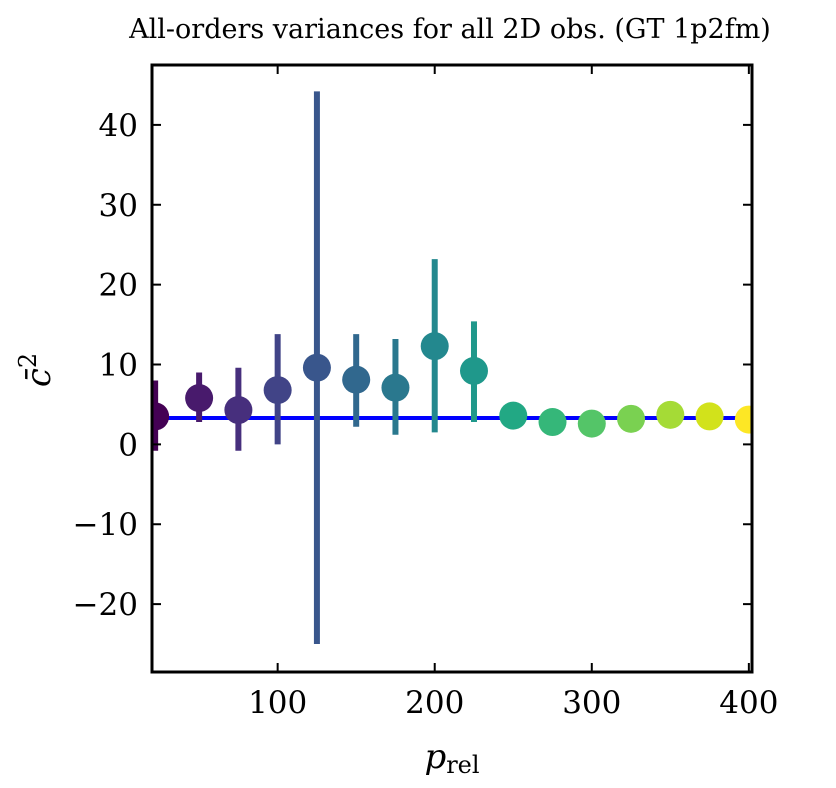 Image resolution: width=836 pixels, height=788 pixels. What do you see at coordinates (105, 525) in the screenshot?
I see `y-tick-label: −10` at bounding box center [105, 525].